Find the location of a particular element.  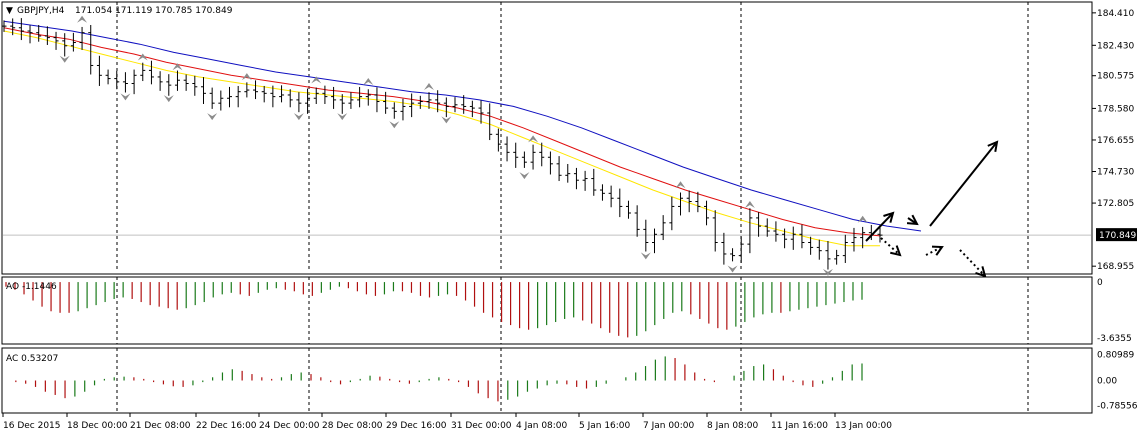

arrow-right-dotted is located at coordinates (934, 250).